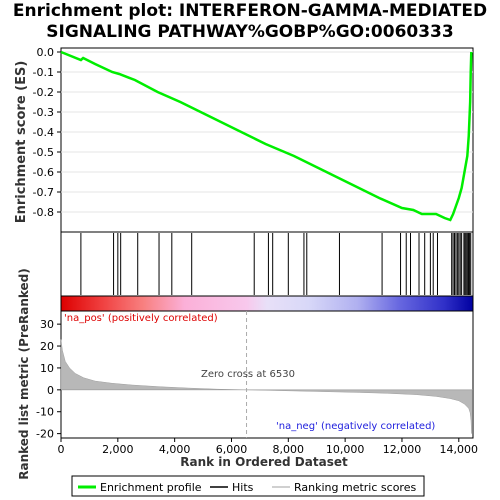 This screenshot has width=500, height=500. What do you see at coordinates (45, 412) in the screenshot?
I see `metric-ytick-label: -10` at bounding box center [45, 412].